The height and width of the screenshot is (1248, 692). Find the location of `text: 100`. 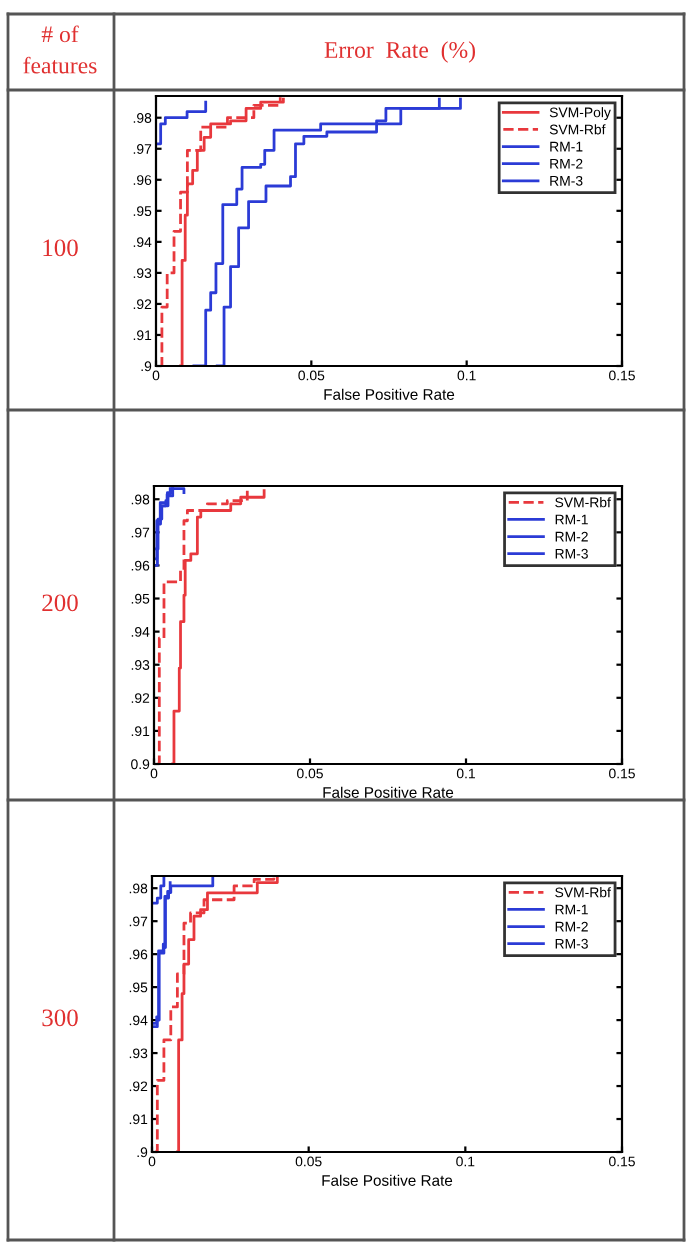

text: 100 is located at coordinates (60, 248).